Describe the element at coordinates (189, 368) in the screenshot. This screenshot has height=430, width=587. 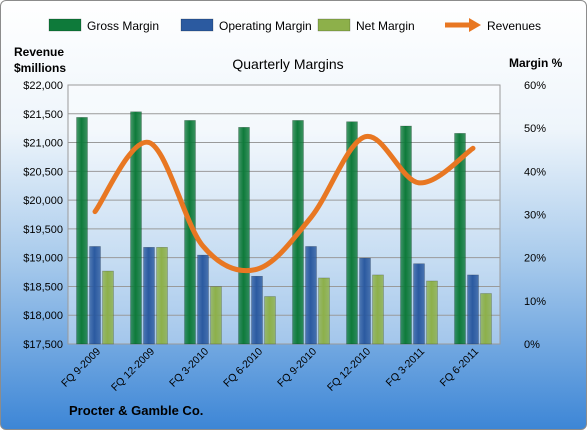
I see `x-tick-label: FQ 3-2010` at that location.